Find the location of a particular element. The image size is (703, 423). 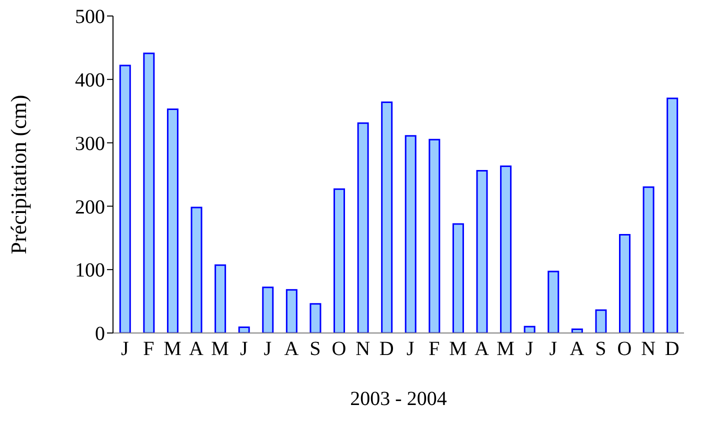

y-tick-label: 300 is located at coordinates (90, 143).